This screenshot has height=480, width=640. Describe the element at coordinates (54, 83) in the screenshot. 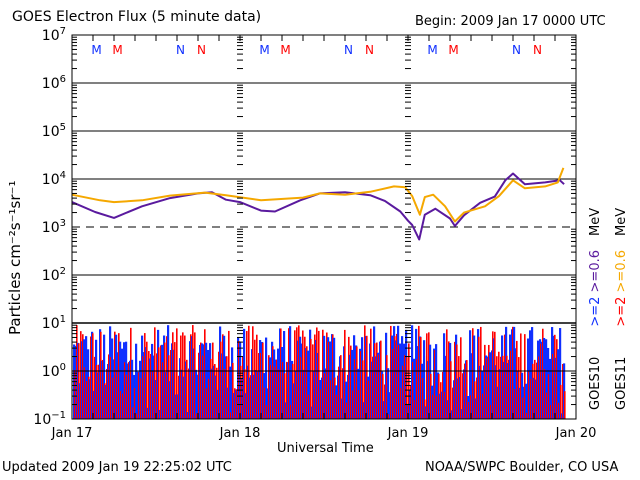

I see `y-tick-label: 106` at that location.